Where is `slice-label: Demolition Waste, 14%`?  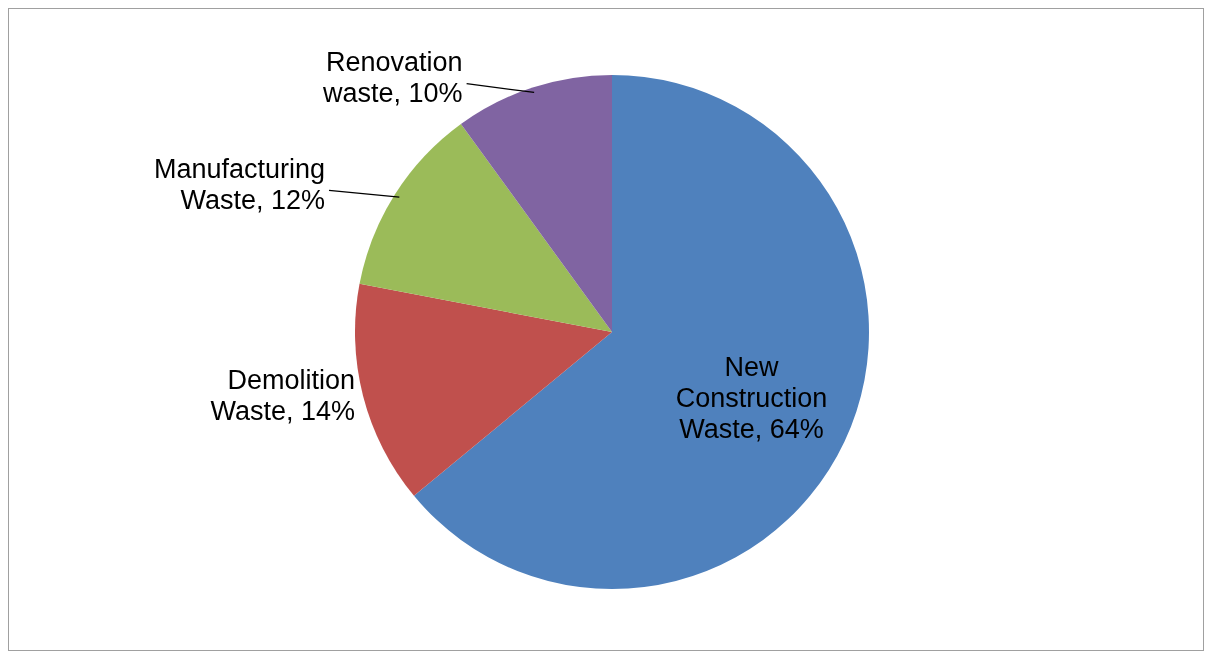
slice-label: Demolition Waste, 14% is located at coordinates (283, 396).